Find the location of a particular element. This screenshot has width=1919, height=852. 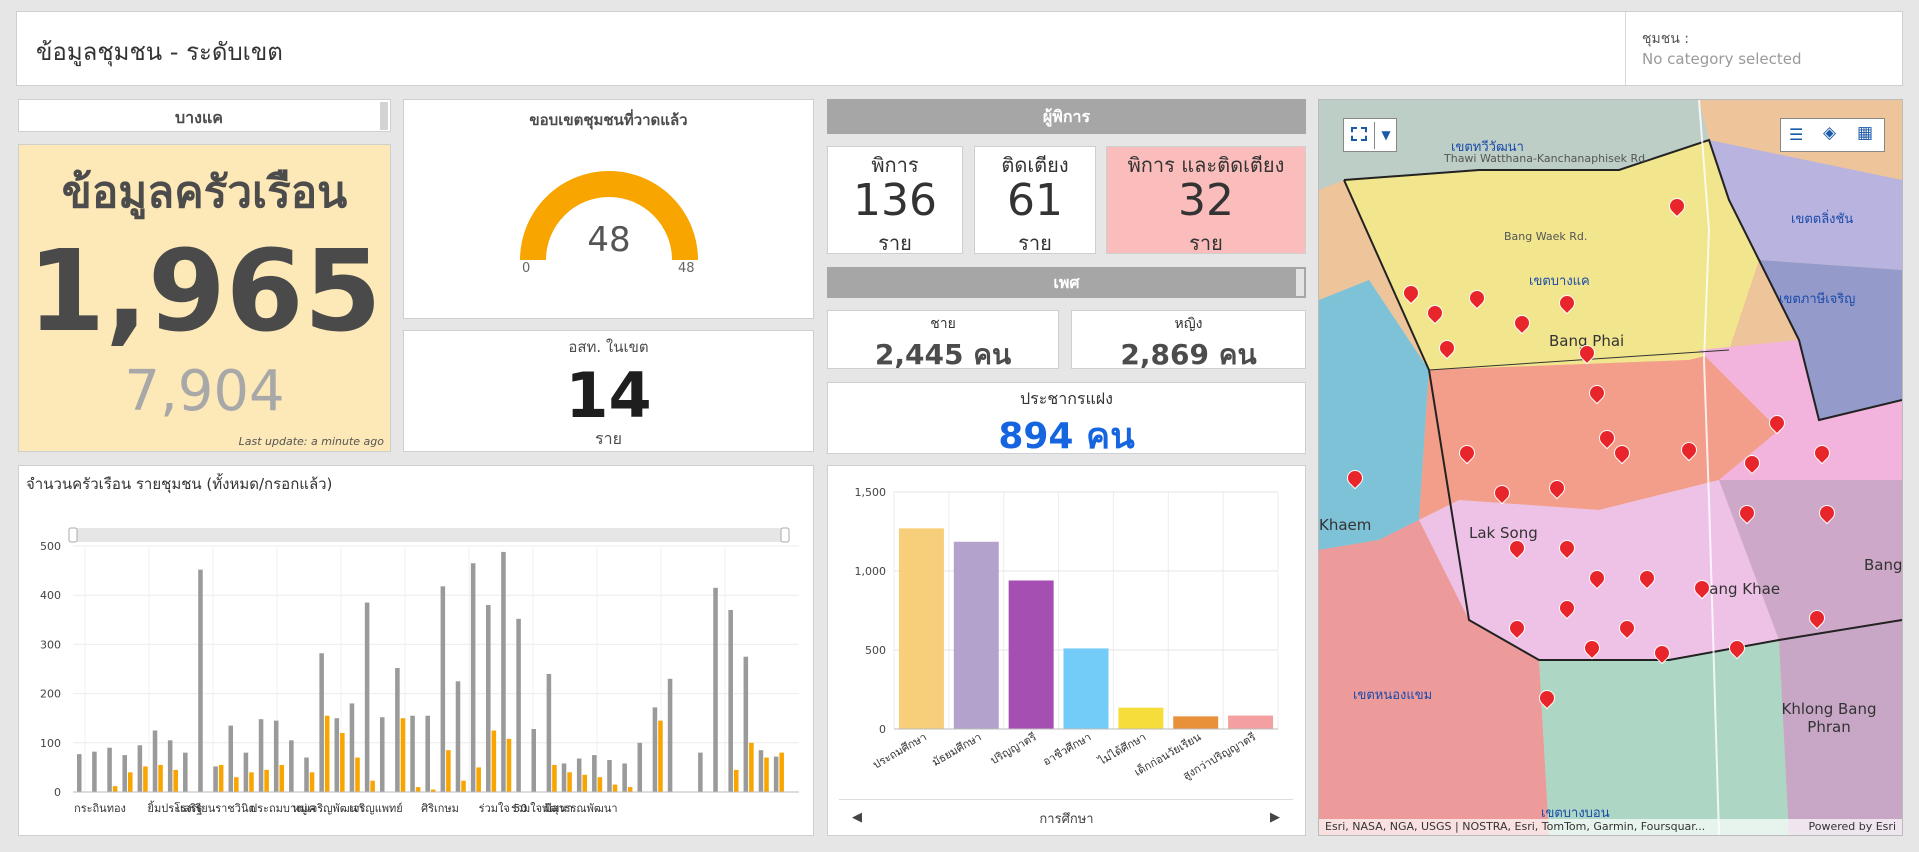

prev-category-button: ◀ is located at coordinates (857, 817).